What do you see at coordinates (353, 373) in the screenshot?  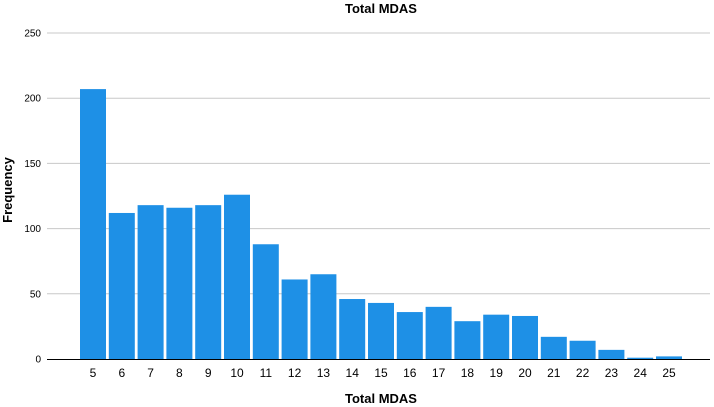 I see `x-tick-label-14: 14` at bounding box center [353, 373].